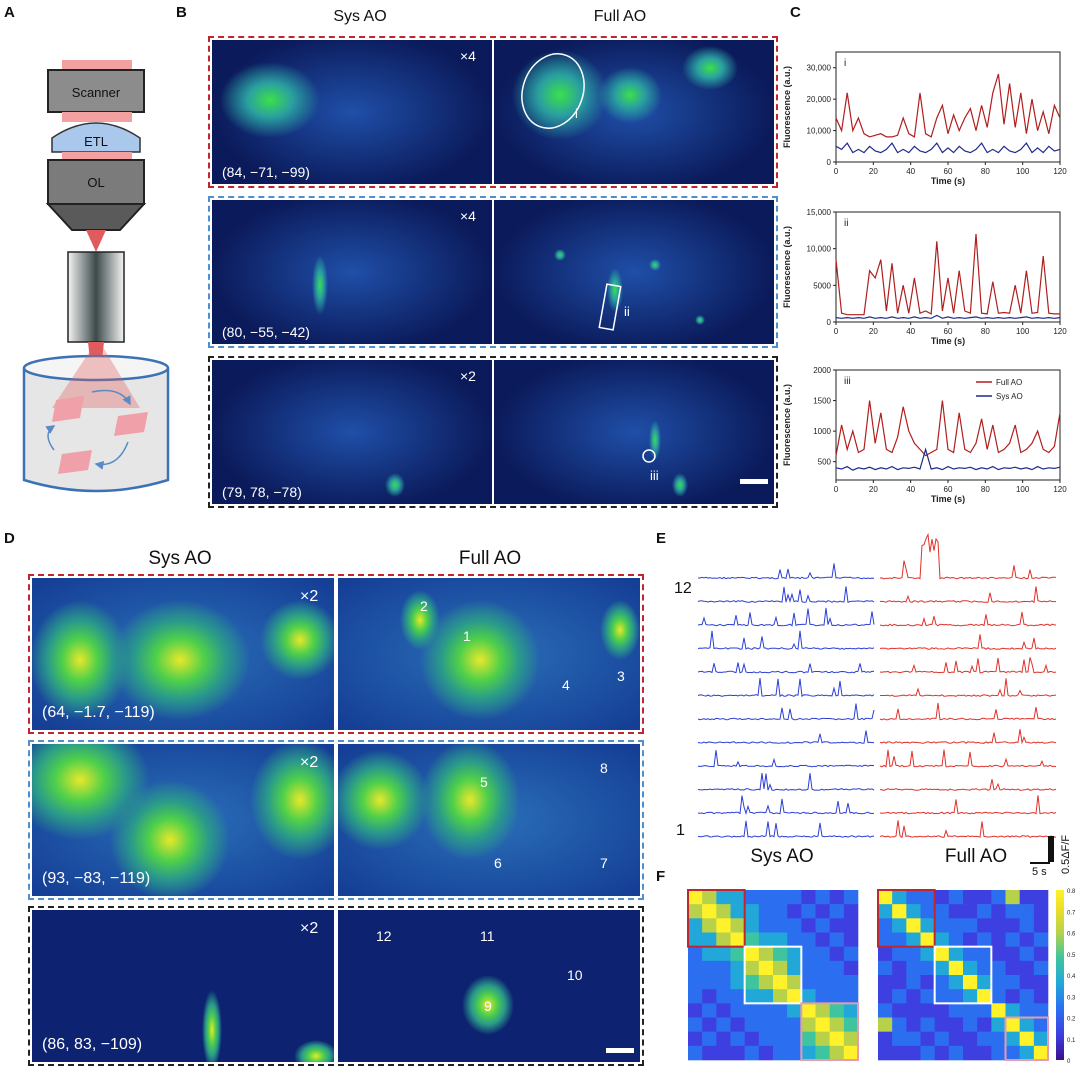  Describe the element at coordinates (96, 368) in the screenshot. I see `chamber-rim` at that location.